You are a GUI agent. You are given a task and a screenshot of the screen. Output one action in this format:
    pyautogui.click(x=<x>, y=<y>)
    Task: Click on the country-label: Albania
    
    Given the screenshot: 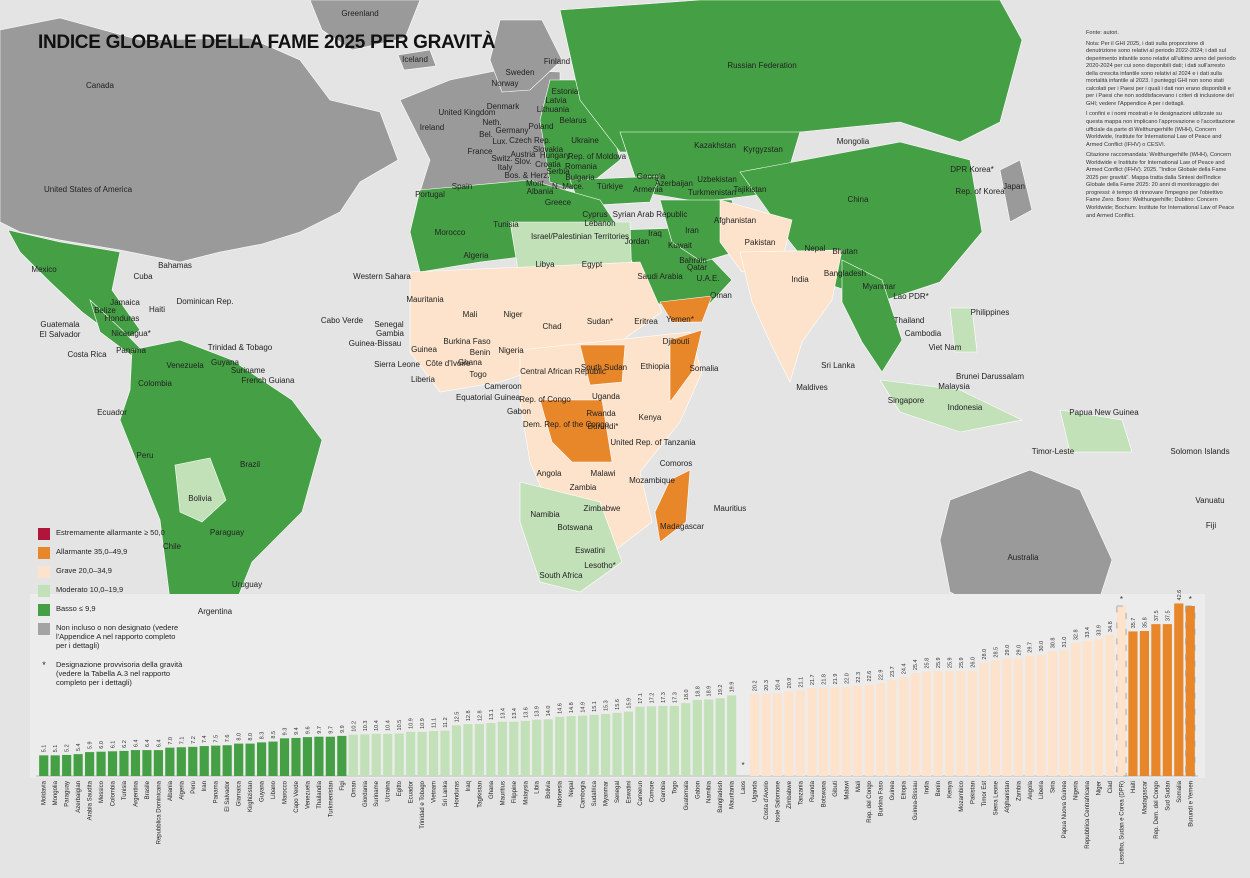 What is the action you would take?
    pyautogui.click(x=540, y=191)
    